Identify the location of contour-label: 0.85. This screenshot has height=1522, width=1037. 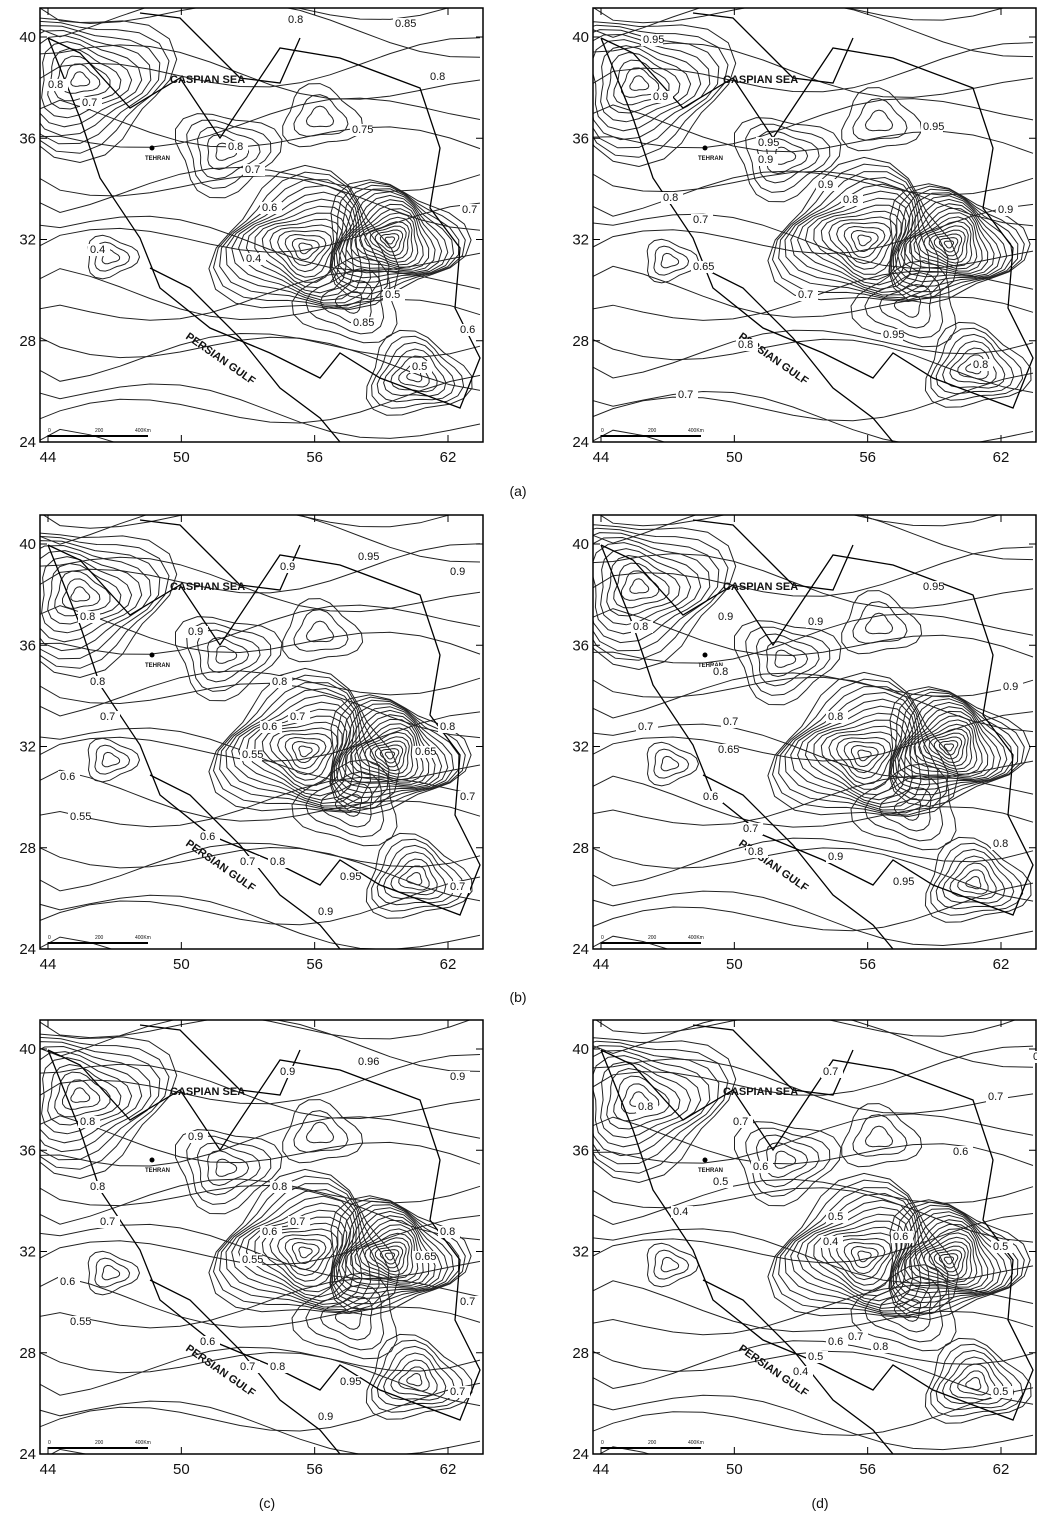
(363, 323).